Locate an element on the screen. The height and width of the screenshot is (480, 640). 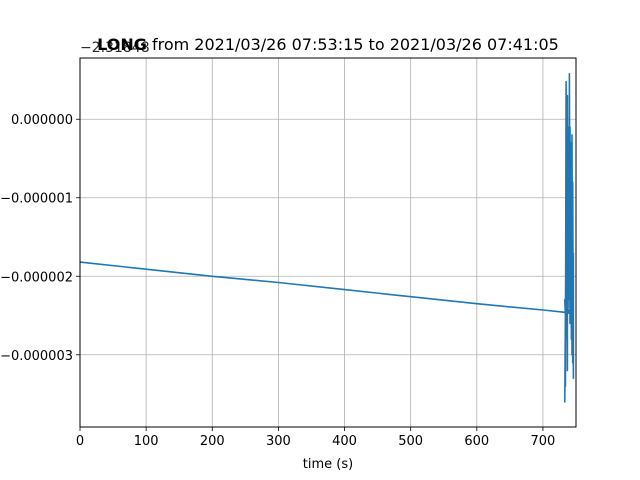
x-axis: 0 100 200 300 400 500 600 700 is located at coordinates (315, 438).